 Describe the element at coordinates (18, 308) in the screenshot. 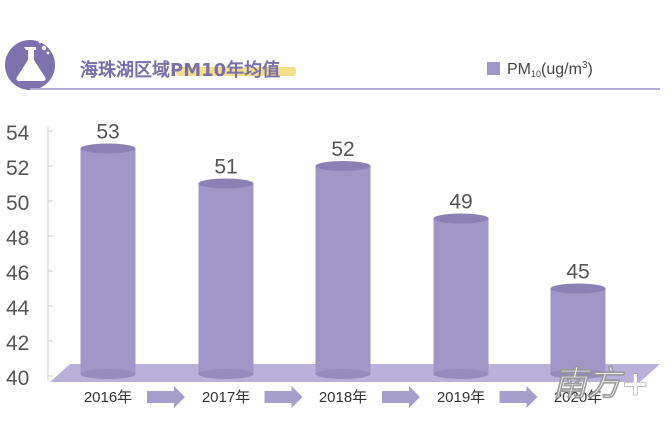

I see `y-tick-label: 44` at that location.